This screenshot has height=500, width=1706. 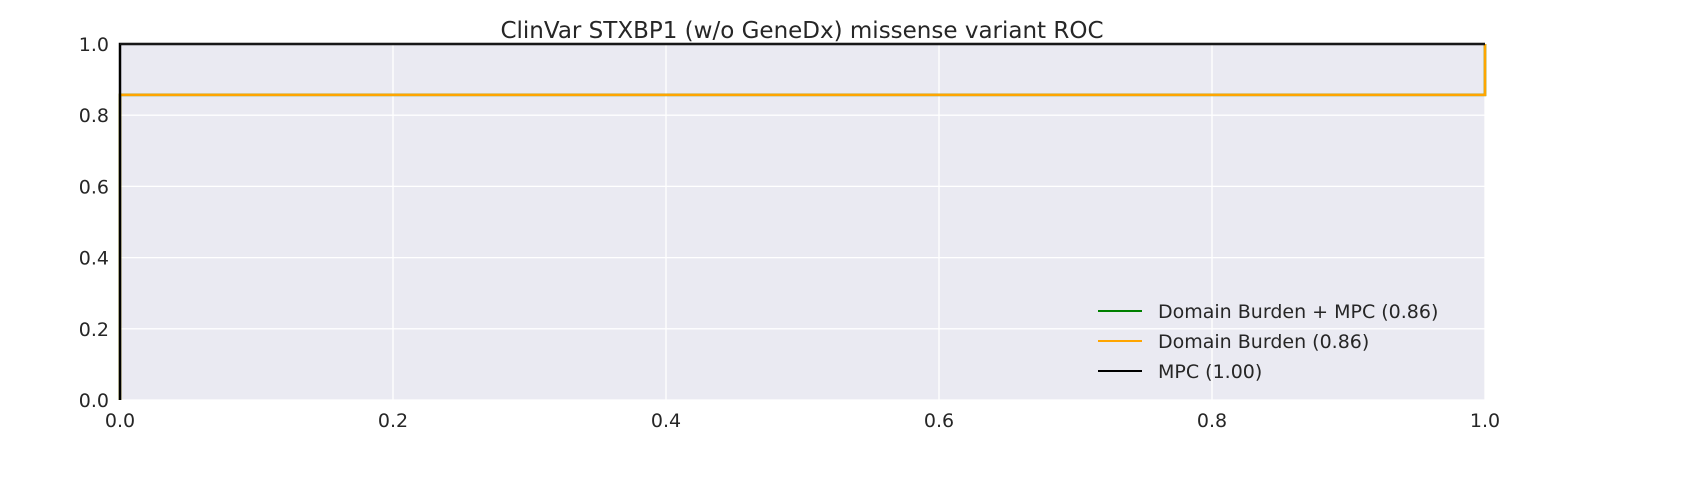 I want to click on x-tick-label: 0.6, so click(x=939, y=421).